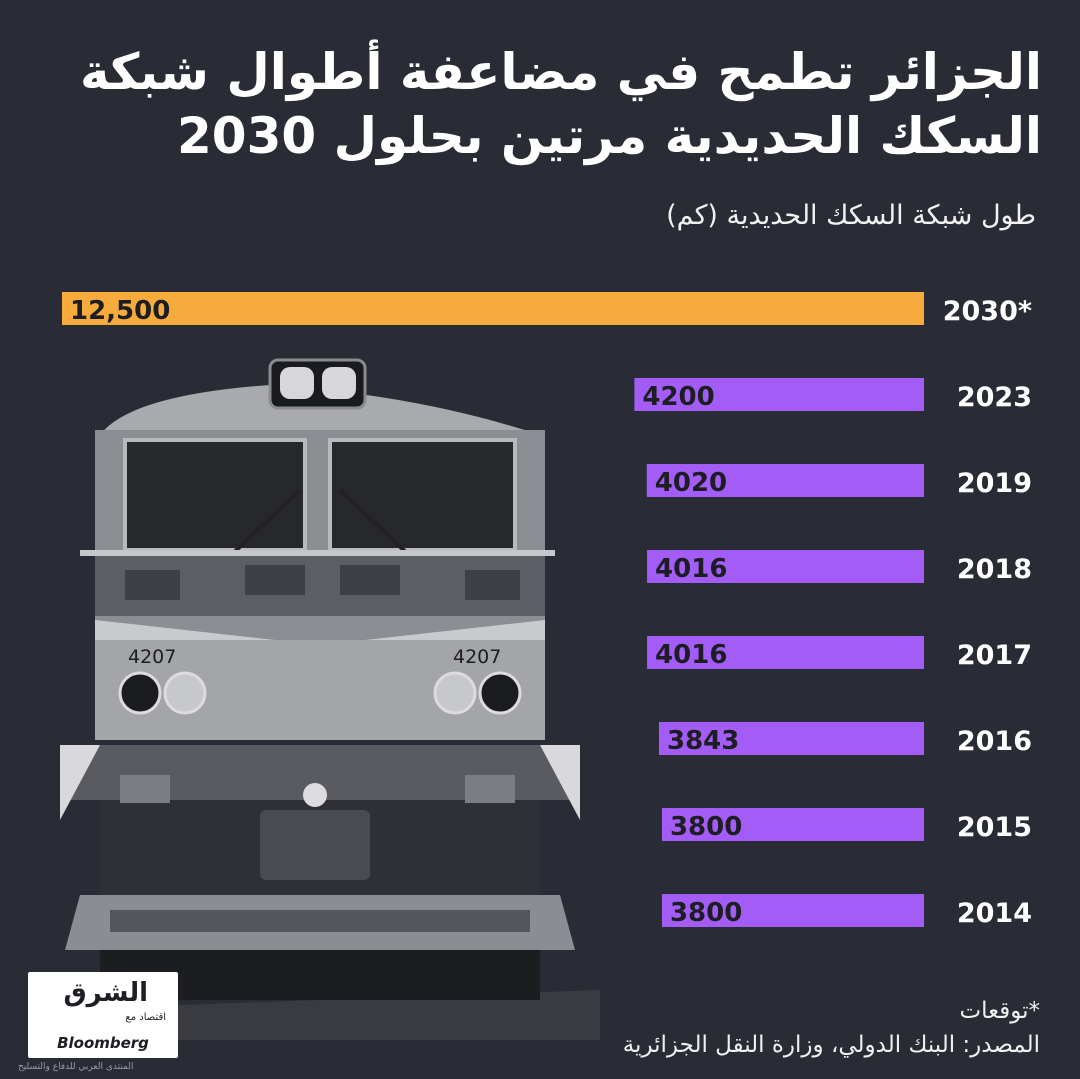 The height and width of the screenshot is (1079, 1080). Describe the element at coordinates (105, 993) in the screenshot. I see `logo-arabic-text: الشرق` at that location.